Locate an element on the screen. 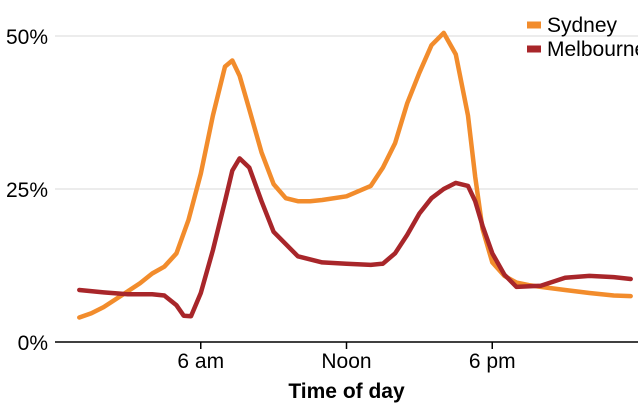  y-tick-label: 50% is located at coordinates (27, 37).